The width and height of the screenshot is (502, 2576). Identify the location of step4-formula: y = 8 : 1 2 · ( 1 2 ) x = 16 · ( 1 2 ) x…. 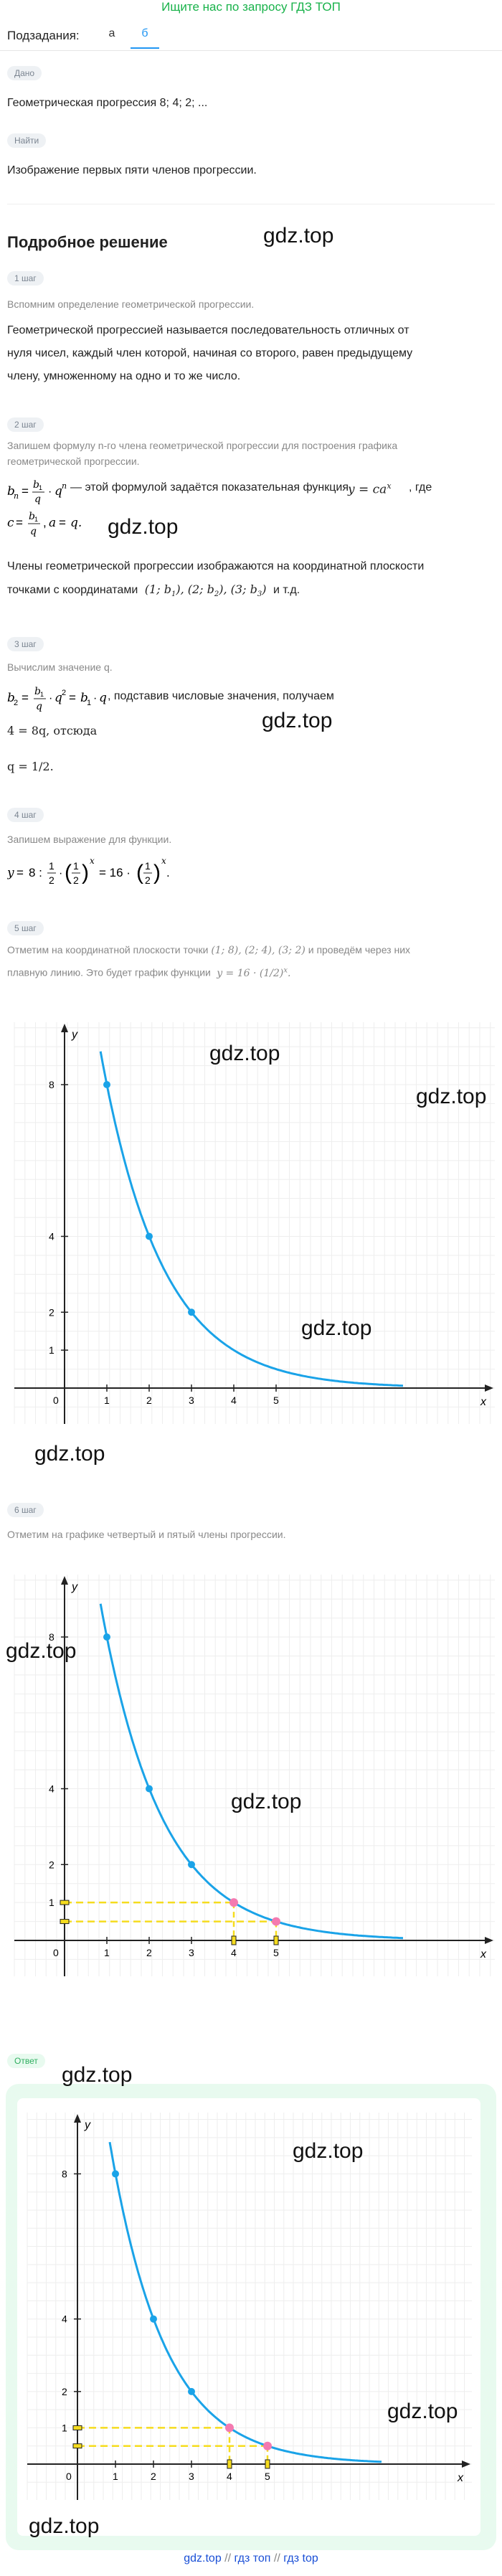
(114, 874).